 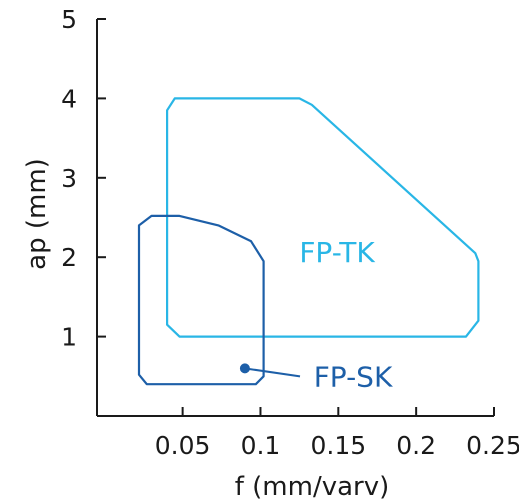 I want to click on region-label-fp-sk: FP-SK, so click(x=353, y=376).